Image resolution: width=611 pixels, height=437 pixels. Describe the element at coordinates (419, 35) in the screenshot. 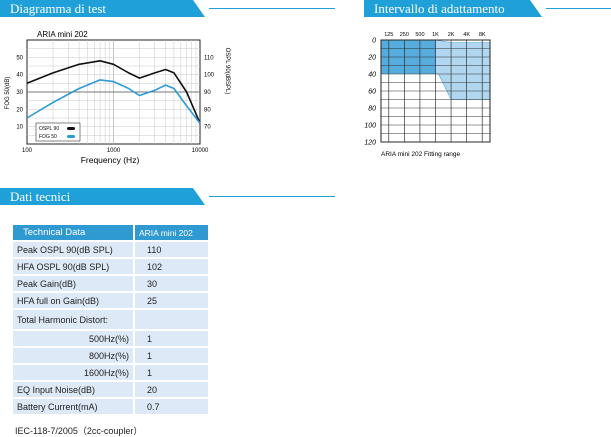

I see `range-x-tick-label: 500` at that location.